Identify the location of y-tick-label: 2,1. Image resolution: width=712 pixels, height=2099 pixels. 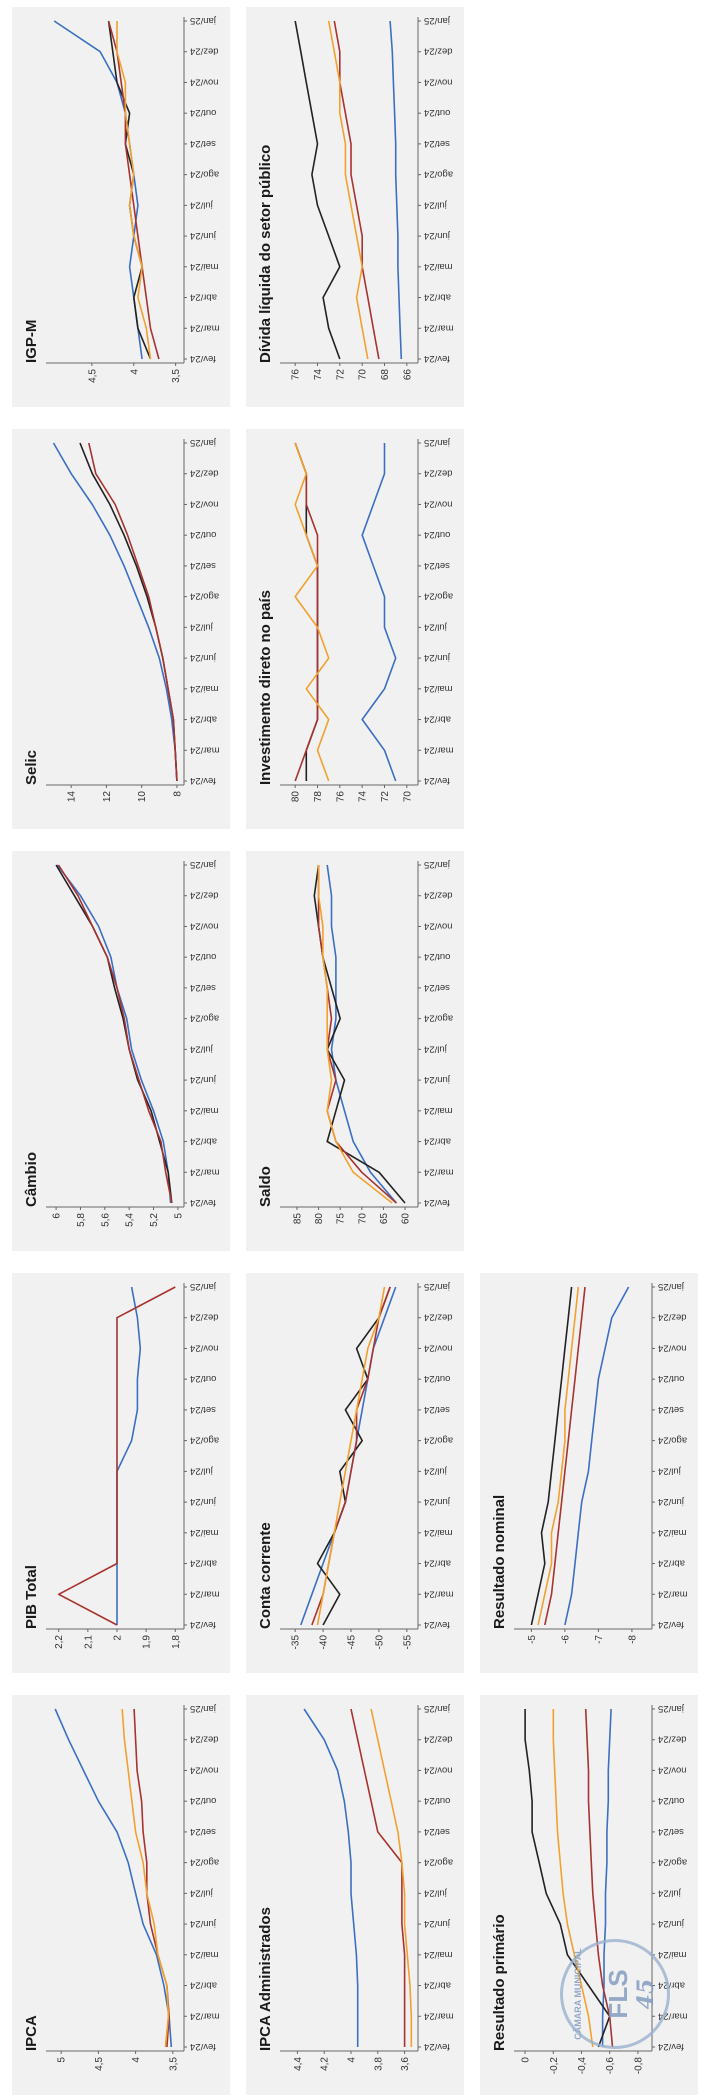
(88, 1642).